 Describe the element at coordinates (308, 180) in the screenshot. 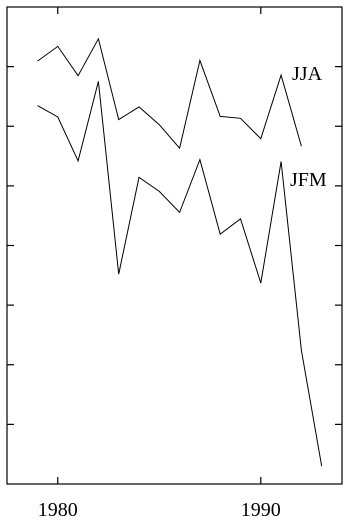

I see `series-label-jfm: JFM` at that location.